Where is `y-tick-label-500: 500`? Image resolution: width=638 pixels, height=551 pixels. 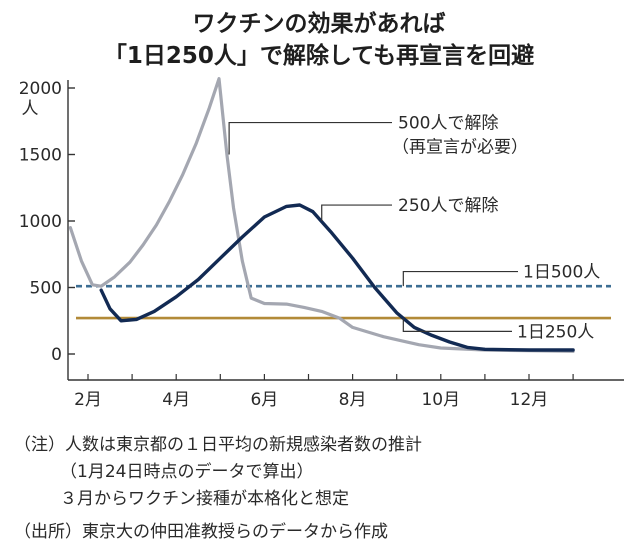 y-tick-label-500: 500 is located at coordinates (46, 289).